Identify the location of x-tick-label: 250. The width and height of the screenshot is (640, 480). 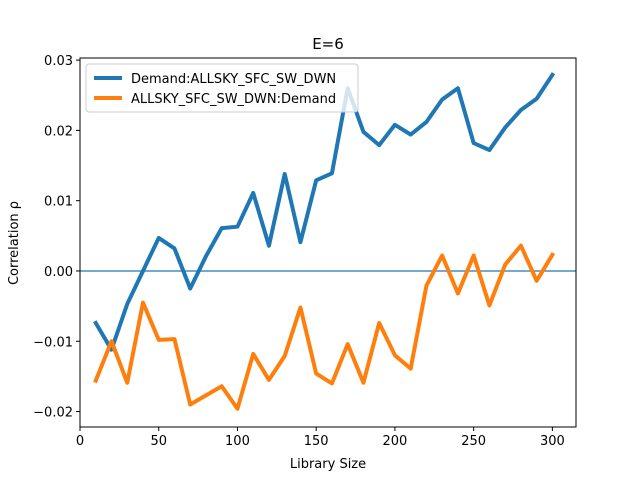
(473, 441).